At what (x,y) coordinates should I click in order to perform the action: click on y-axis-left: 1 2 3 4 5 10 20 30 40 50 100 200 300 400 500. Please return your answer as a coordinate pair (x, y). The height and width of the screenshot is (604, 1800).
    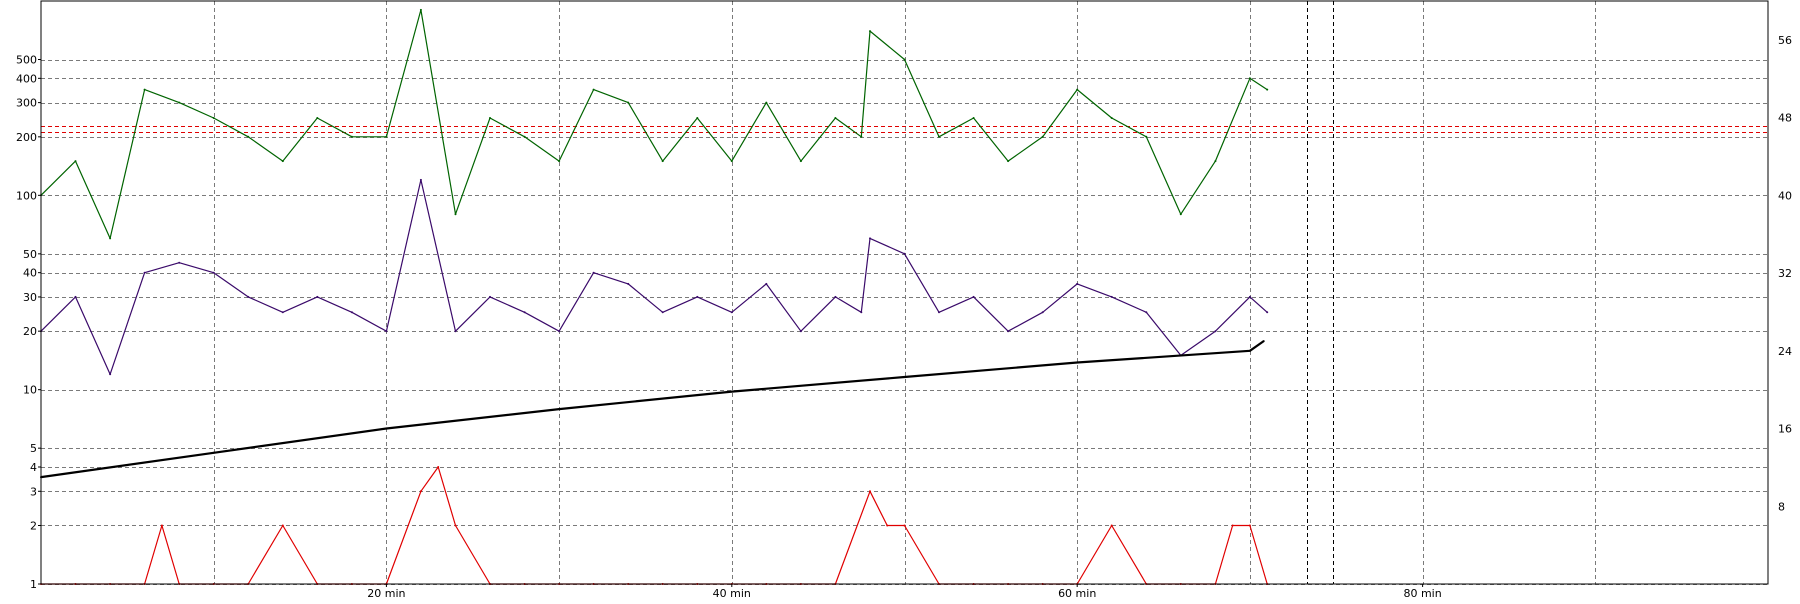
    Looking at the image, I should click on (28, 322).